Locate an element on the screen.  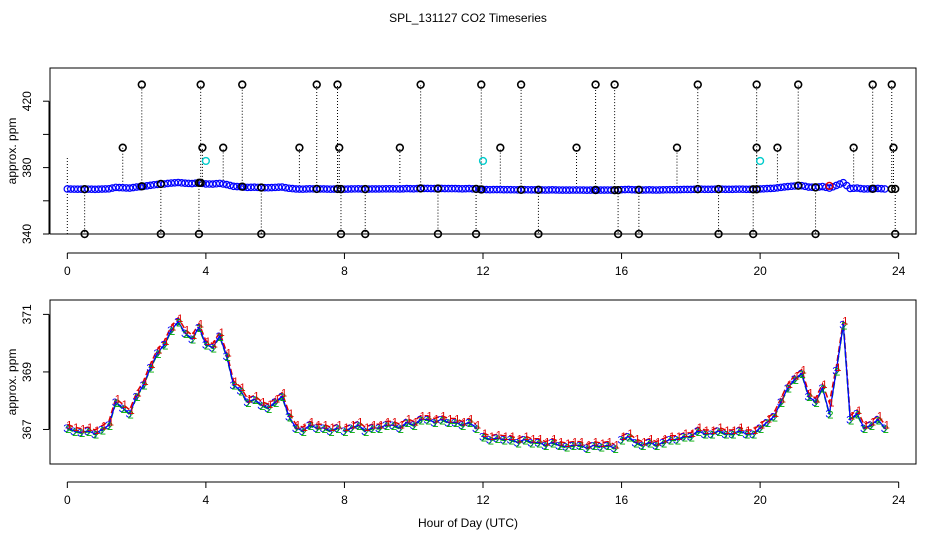
red-point is located at coordinates (829, 185).